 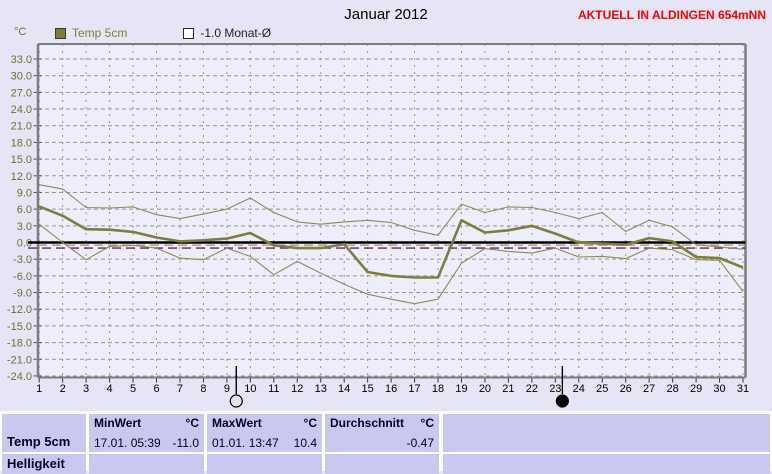 What do you see at coordinates (19, 377) in the screenshot?
I see `svg-text: -24.0` at bounding box center [19, 377].